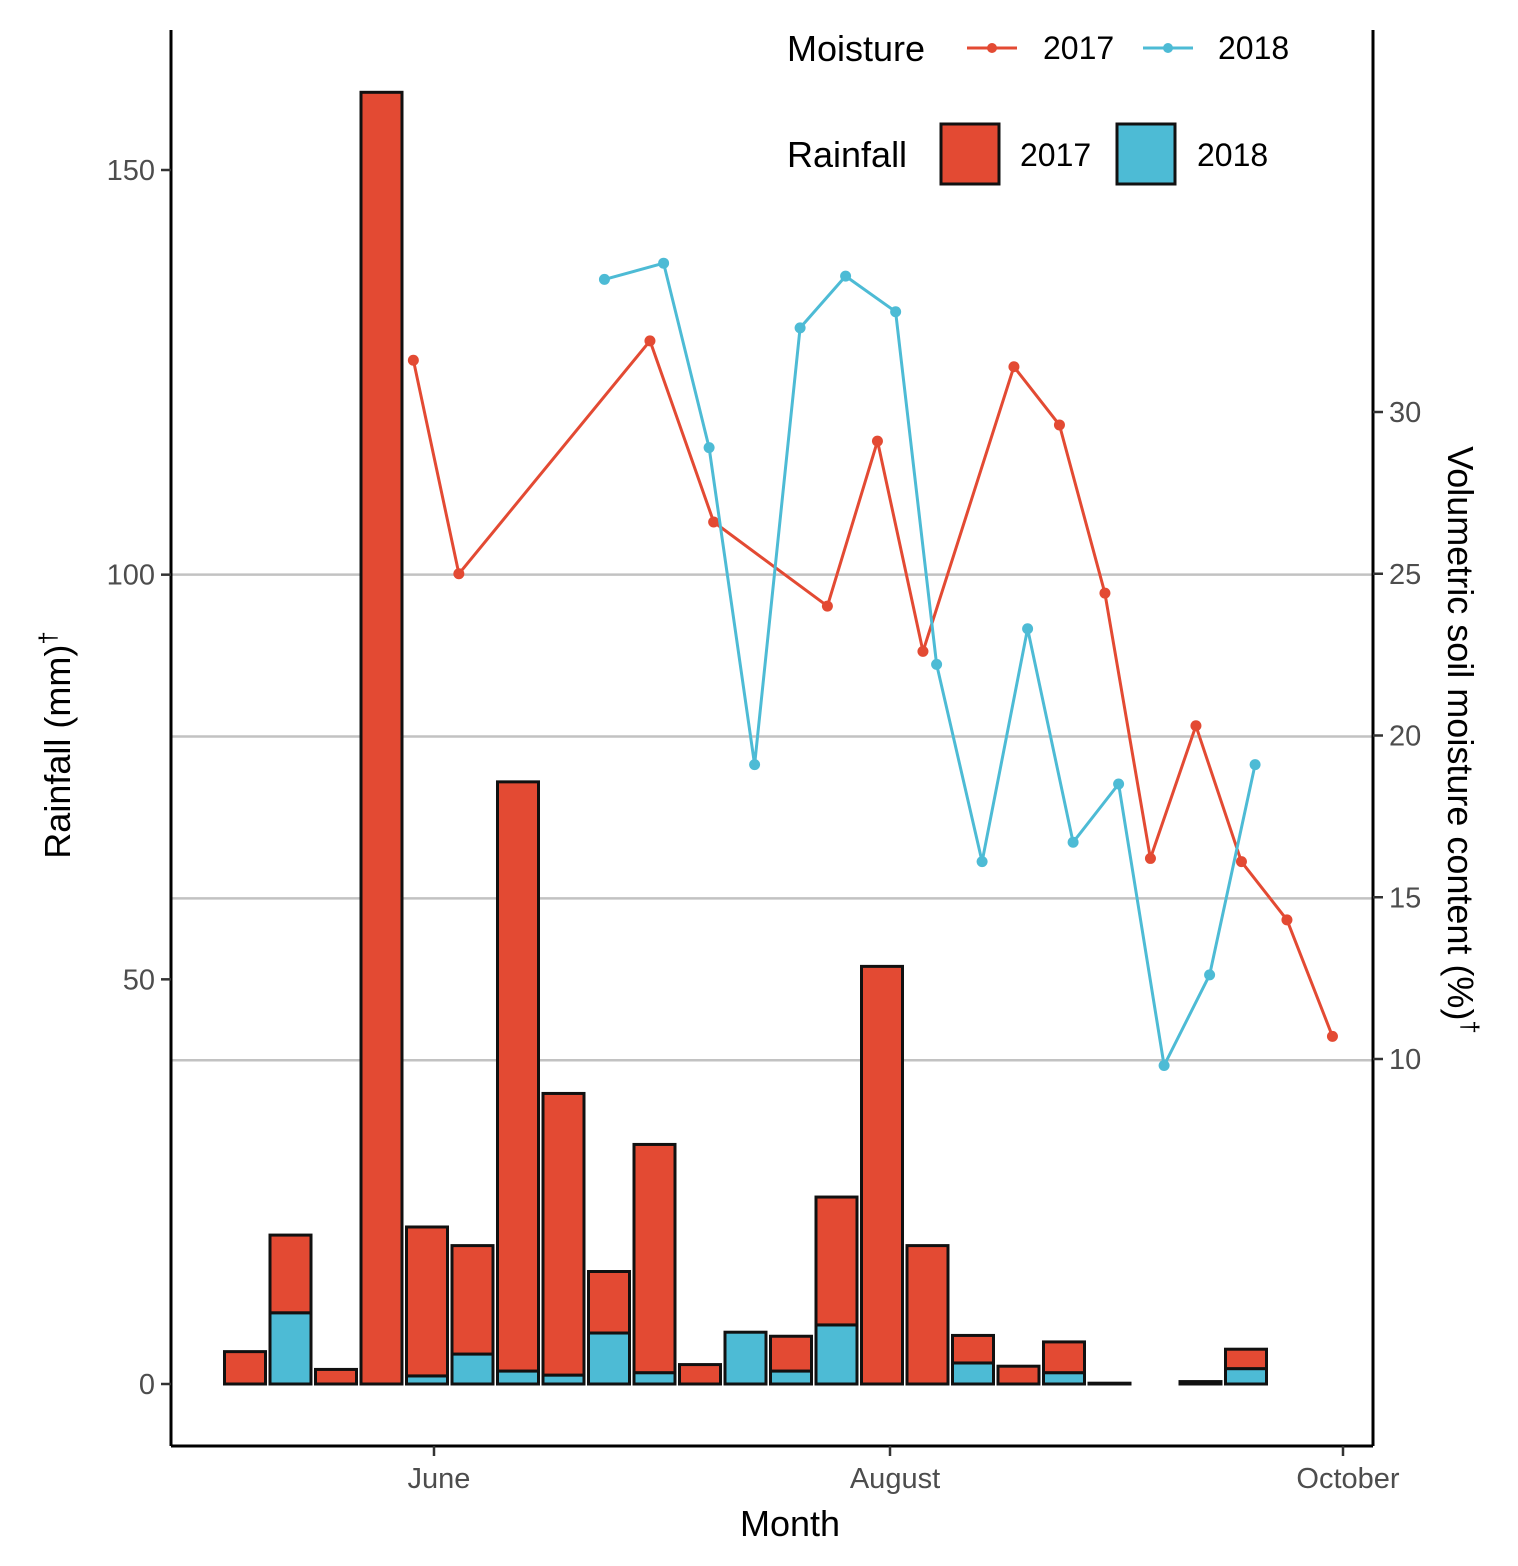  Describe the element at coordinates (131, 171) in the screenshot. I see `left-tick-label: 150` at that location.